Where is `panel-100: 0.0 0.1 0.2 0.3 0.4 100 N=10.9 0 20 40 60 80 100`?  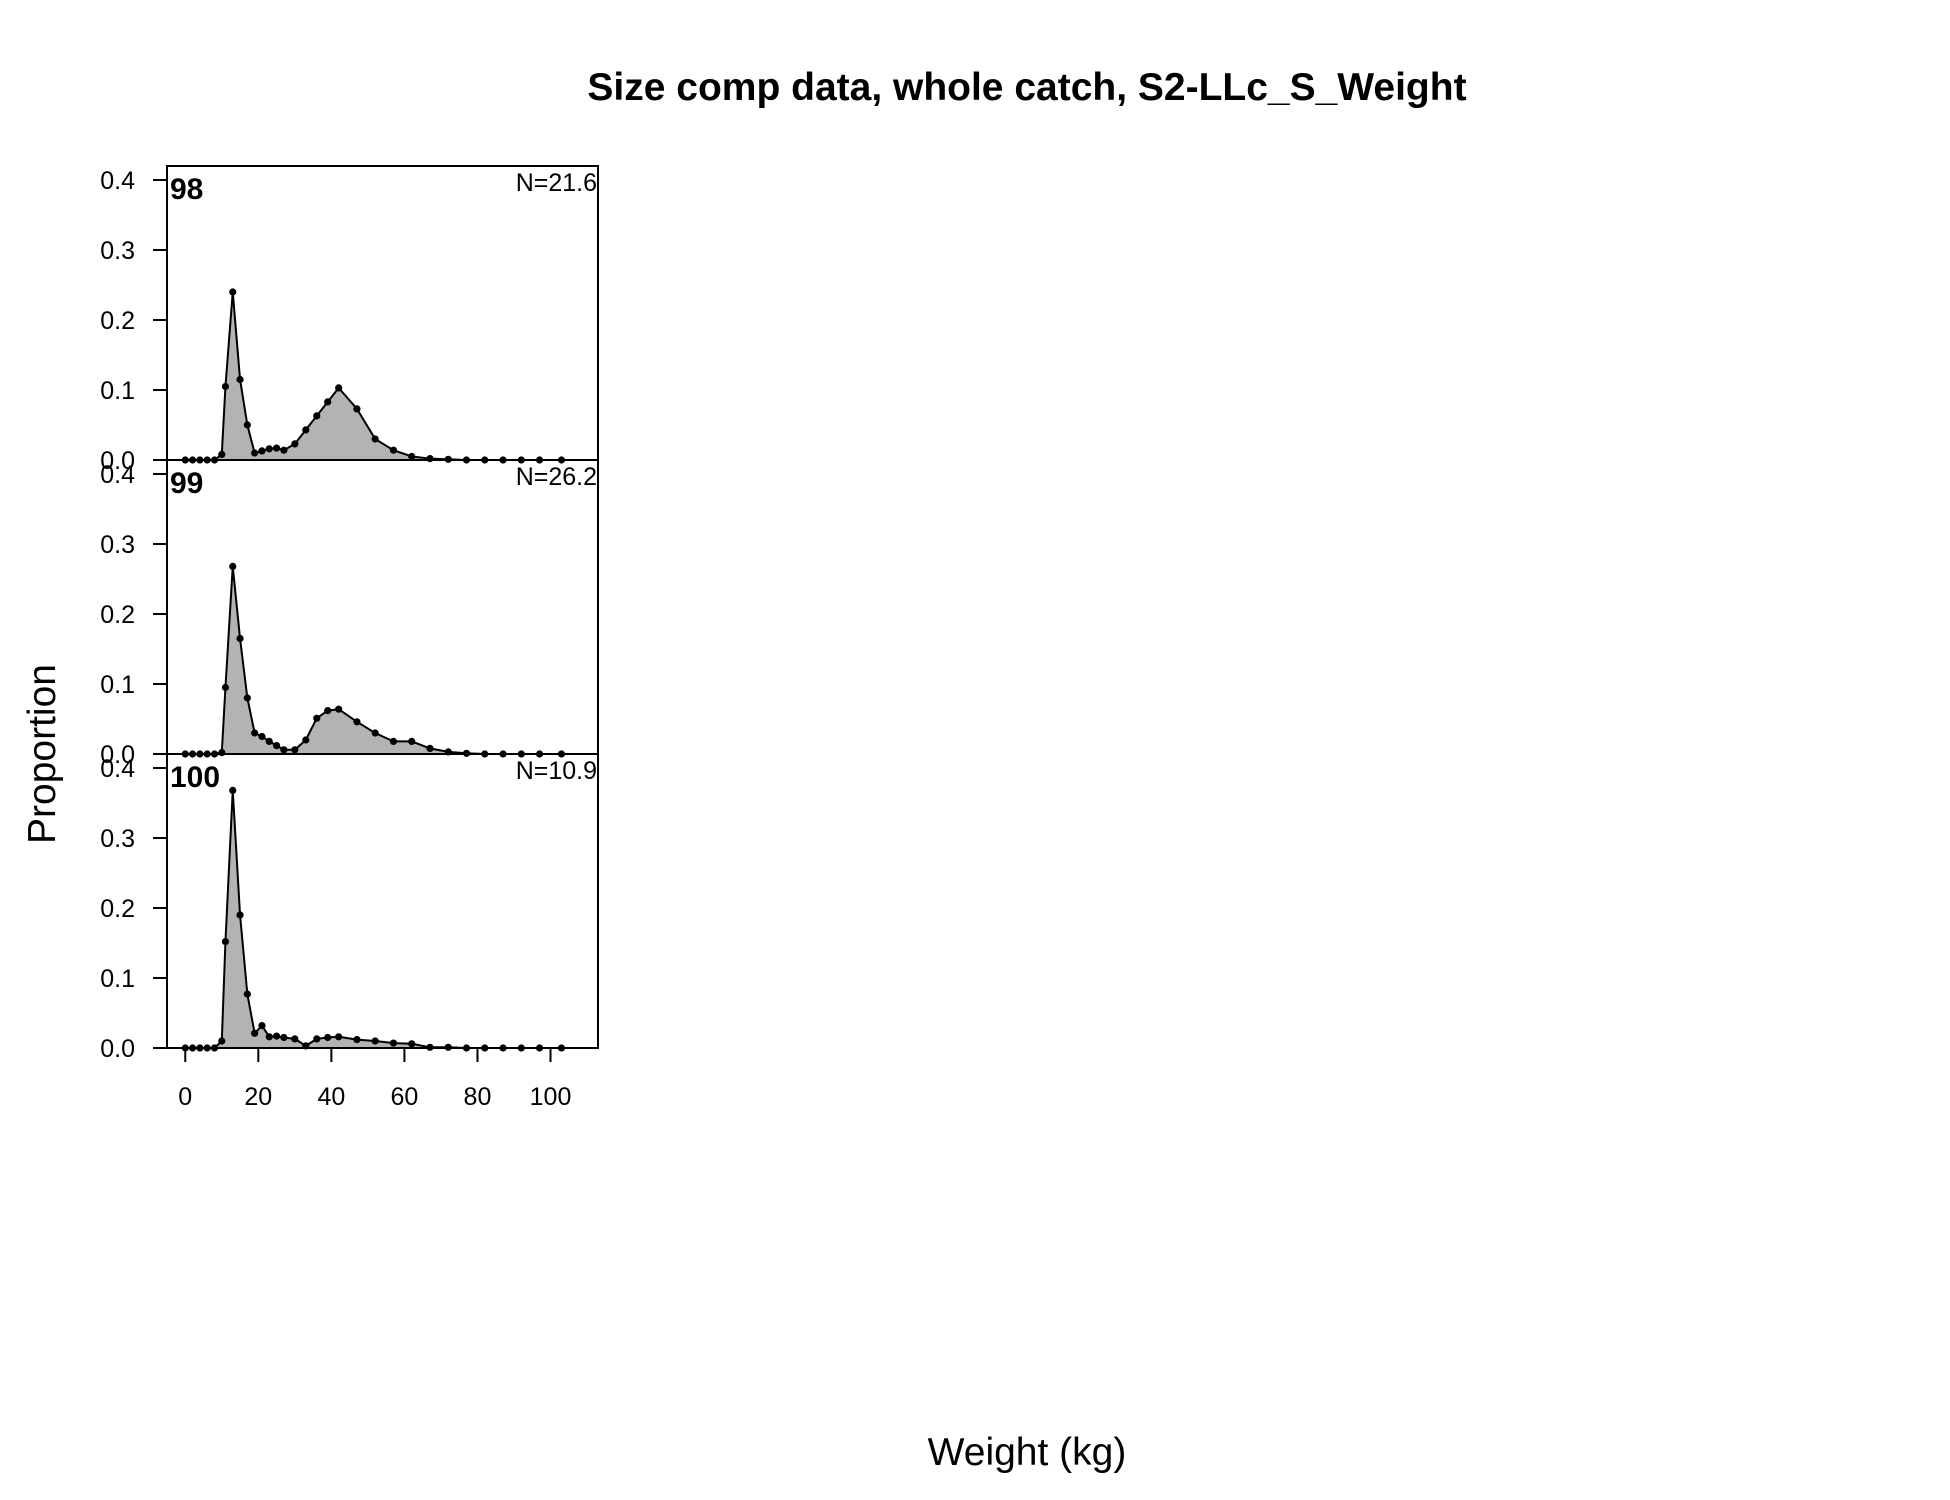 panel-100: 0.0 0.1 0.2 0.3 0.4 100 N=10.9 0 20 40 60 80 100 is located at coordinates (349, 932).